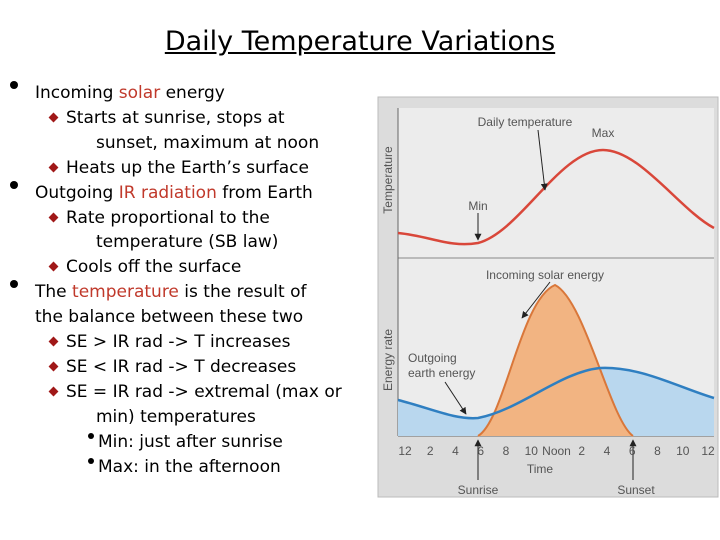  What do you see at coordinates (556, 197) in the screenshot?
I see `temperature-curve` at bounding box center [556, 197].